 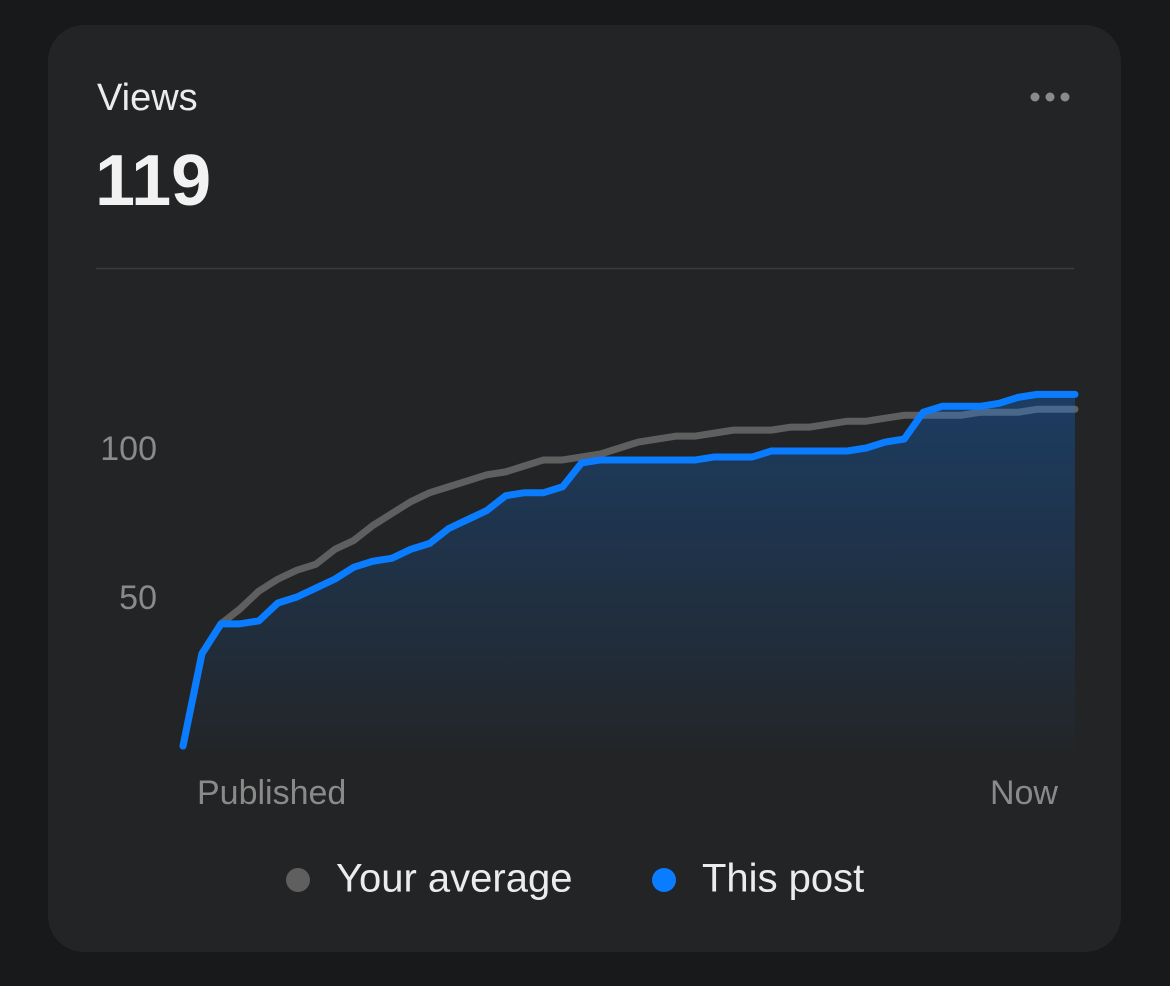 What do you see at coordinates (147, 98) in the screenshot?
I see `card-title: Views` at bounding box center [147, 98].